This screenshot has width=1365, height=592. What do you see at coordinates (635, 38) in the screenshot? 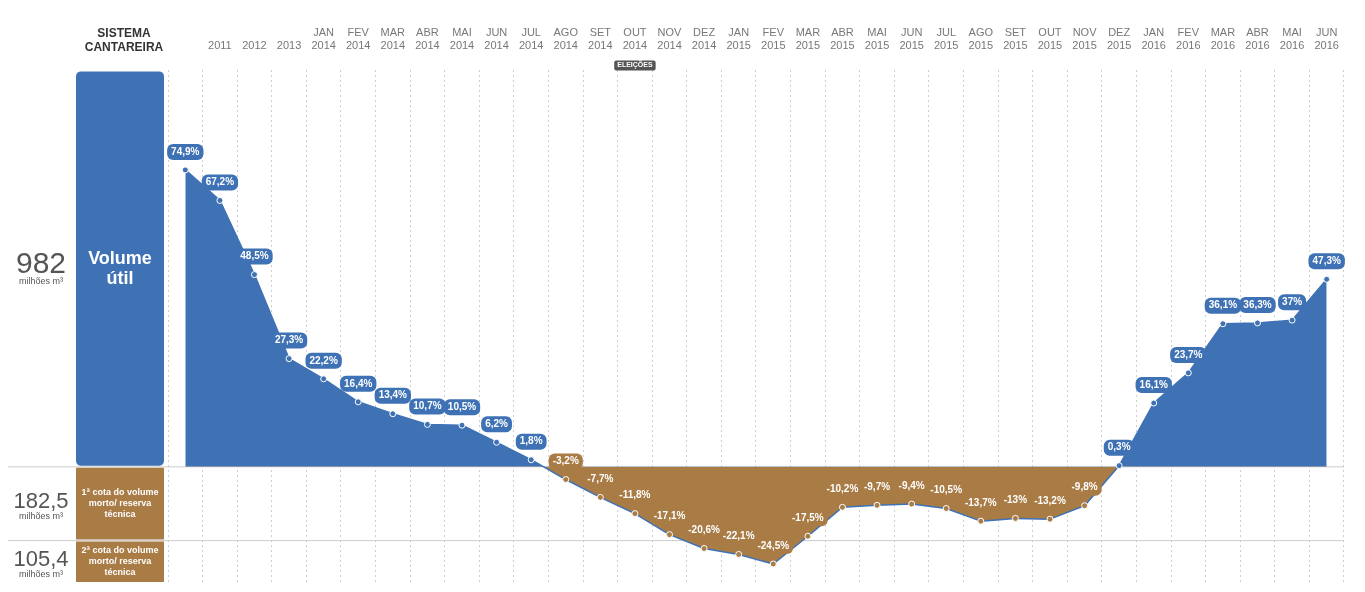
I see `x-tick-label: OUT 2014` at bounding box center [635, 38].